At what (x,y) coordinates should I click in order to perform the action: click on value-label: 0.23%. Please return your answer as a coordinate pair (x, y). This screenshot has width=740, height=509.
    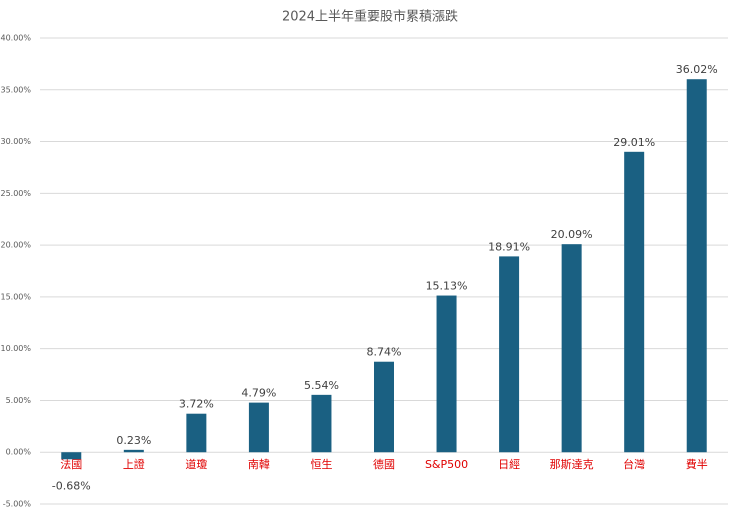
    Looking at the image, I should click on (133, 440).